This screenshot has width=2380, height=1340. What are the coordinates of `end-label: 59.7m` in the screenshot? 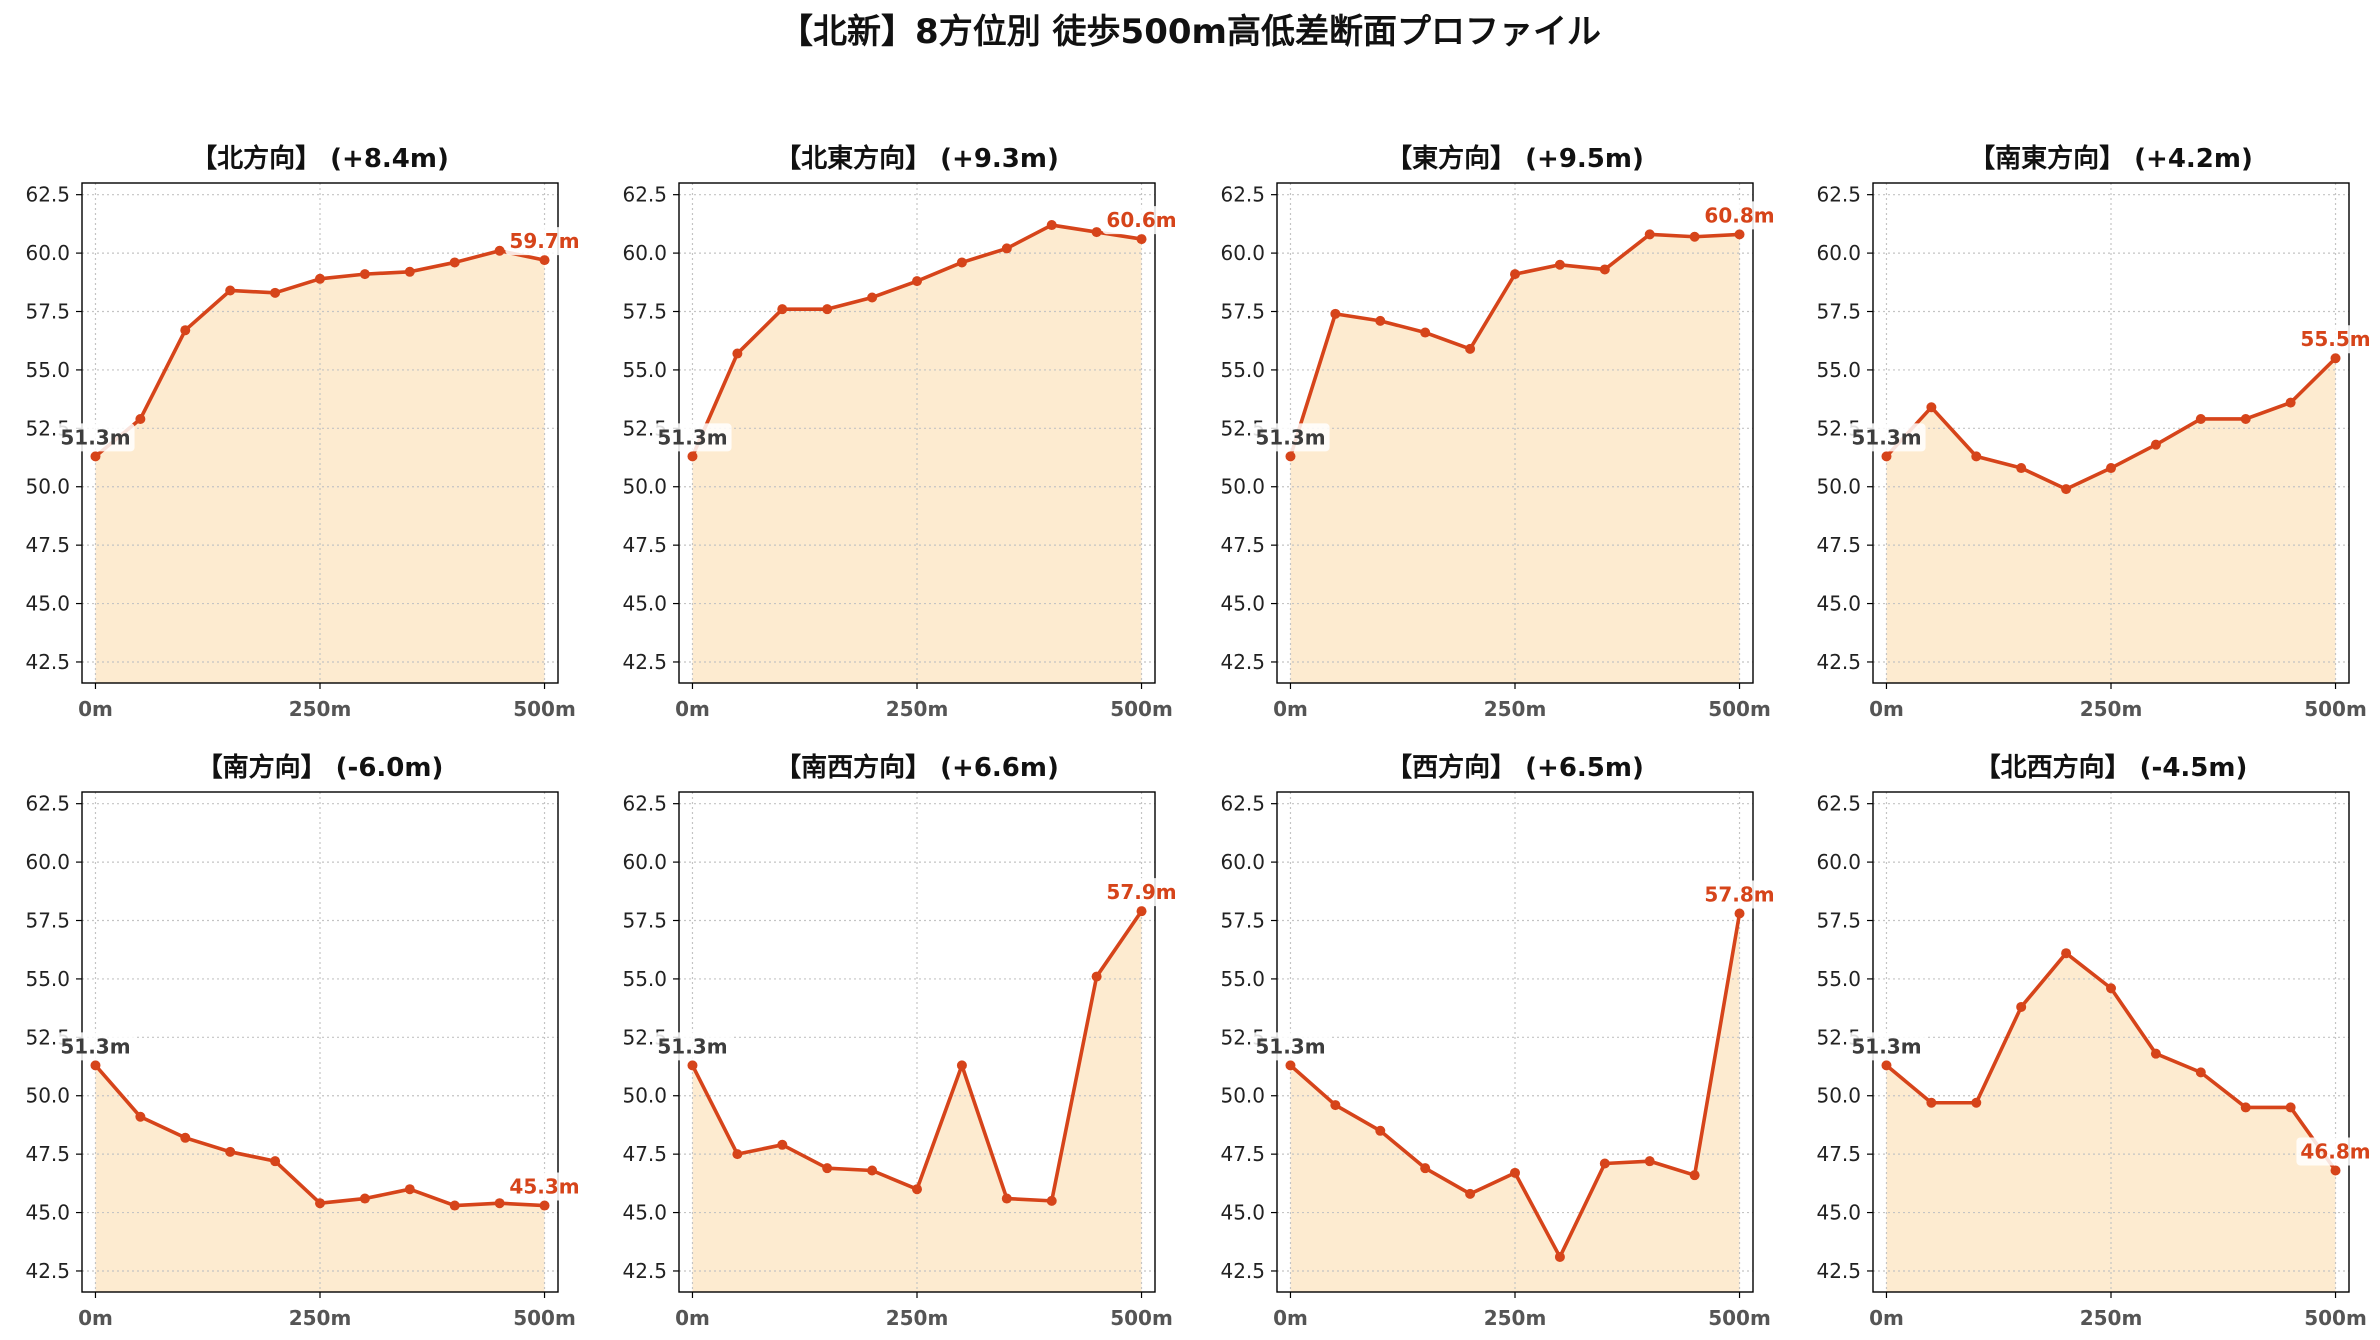 It's located at (544, 241).